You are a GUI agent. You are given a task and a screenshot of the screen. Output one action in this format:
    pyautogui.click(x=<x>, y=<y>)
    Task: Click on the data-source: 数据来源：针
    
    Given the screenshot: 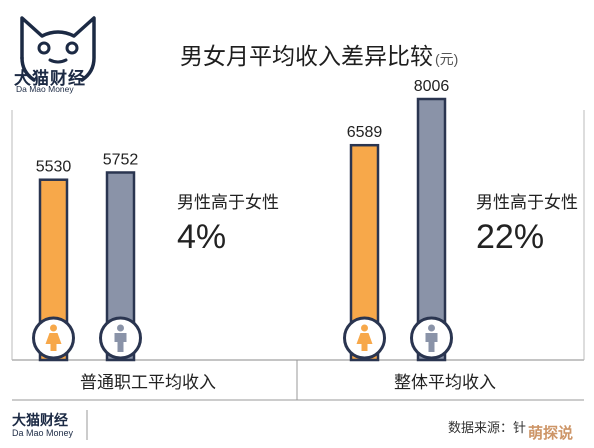 What is the action you would take?
    pyautogui.click(x=487, y=427)
    